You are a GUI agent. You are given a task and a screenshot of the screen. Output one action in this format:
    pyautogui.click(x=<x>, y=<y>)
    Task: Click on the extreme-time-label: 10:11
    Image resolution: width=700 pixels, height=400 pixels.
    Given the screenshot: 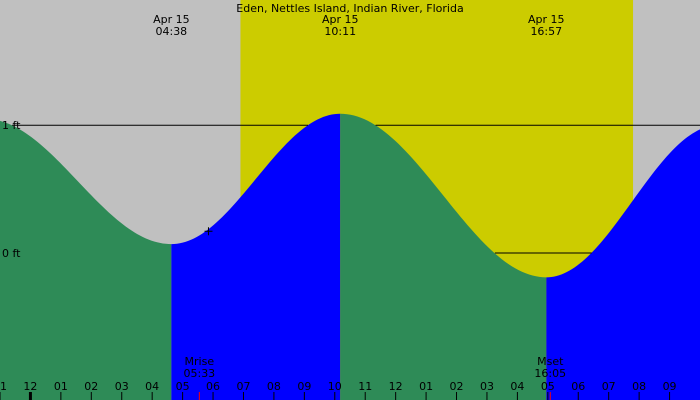 What is the action you would take?
    pyautogui.click(x=340, y=31)
    